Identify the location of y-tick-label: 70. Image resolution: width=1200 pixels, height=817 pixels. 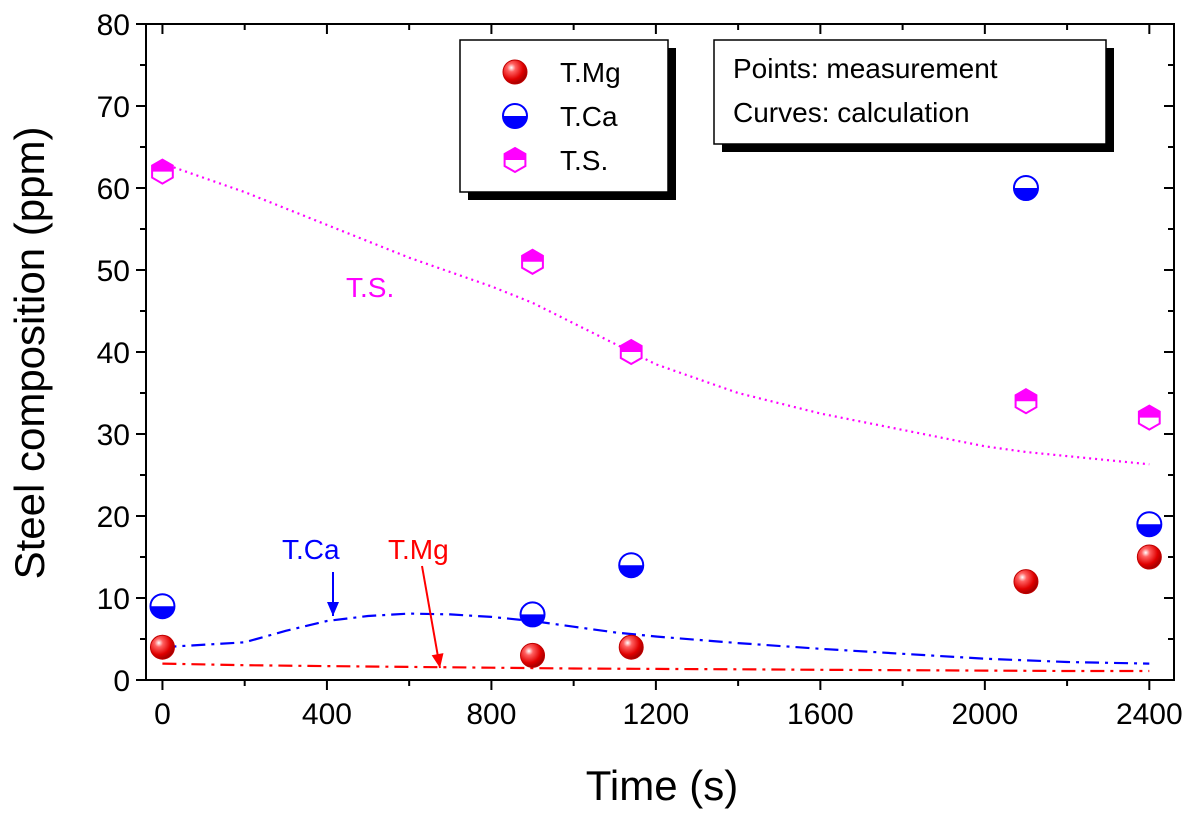
(113, 107).